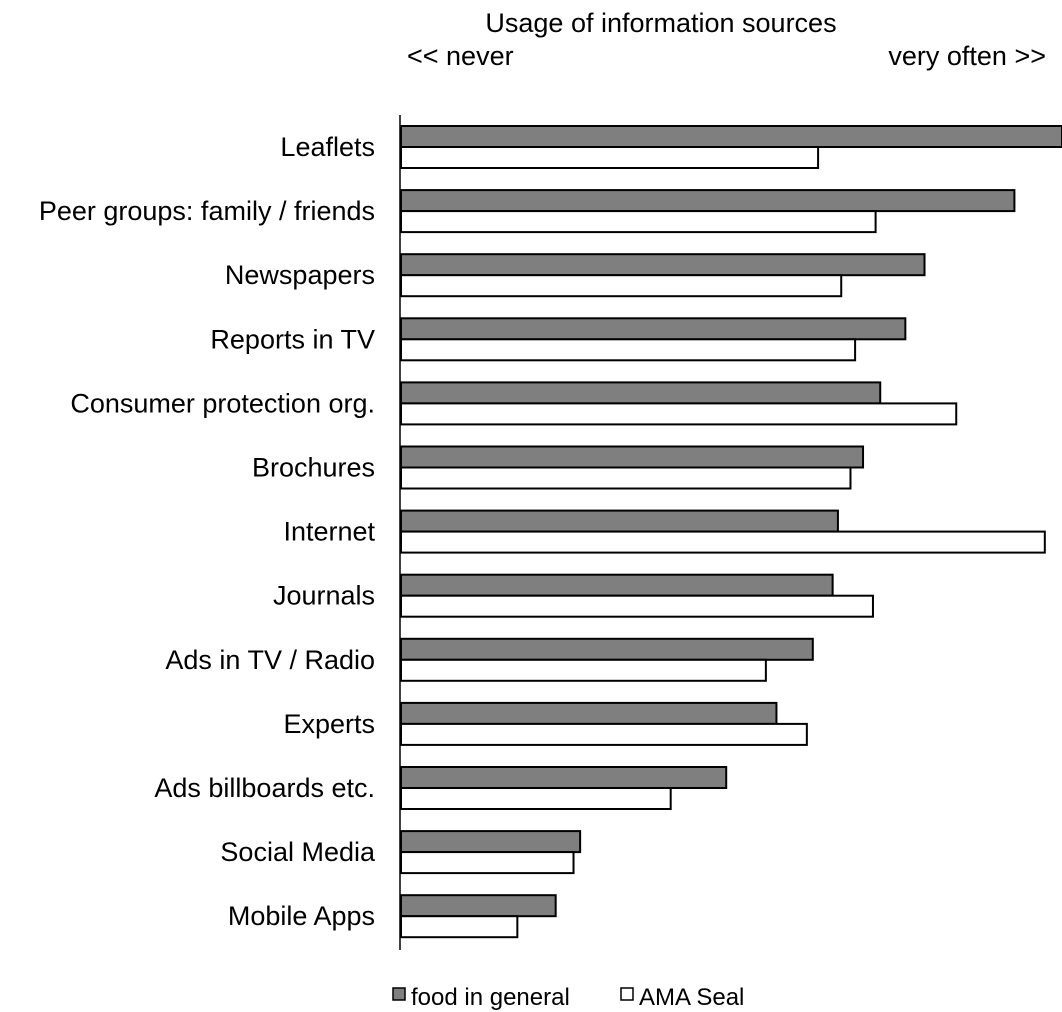  I want to click on scale-right-label: very often >>, so click(967, 56).